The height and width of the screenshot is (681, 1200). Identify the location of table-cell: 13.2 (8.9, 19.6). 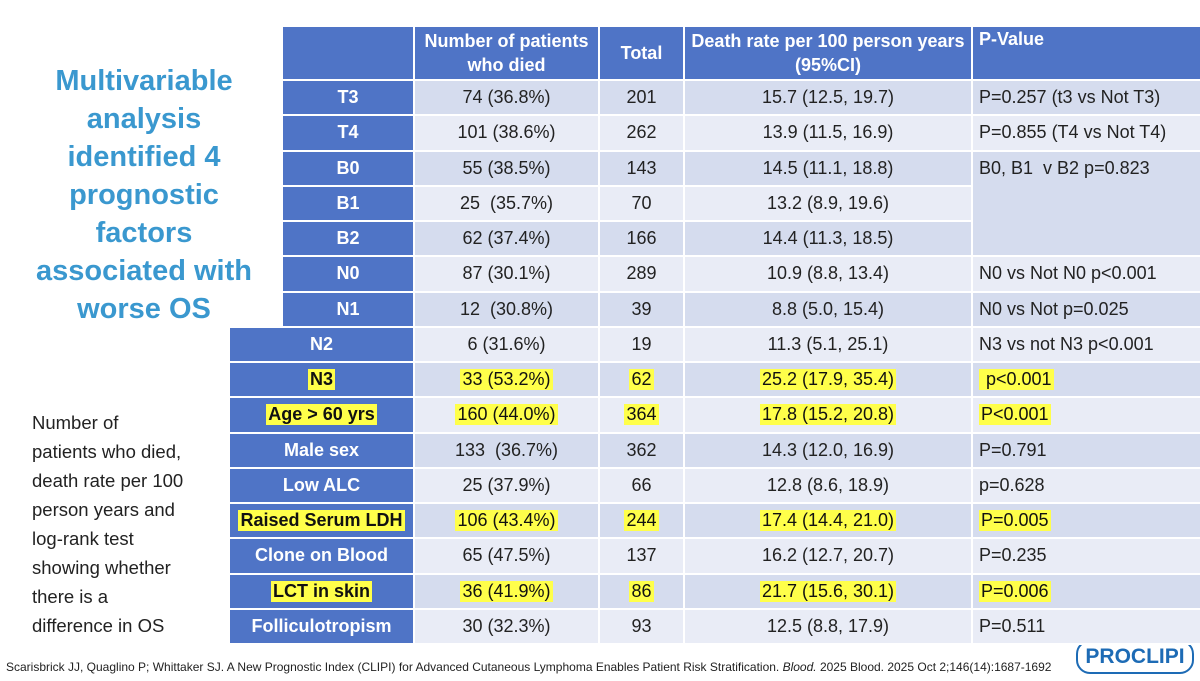
(829, 204).